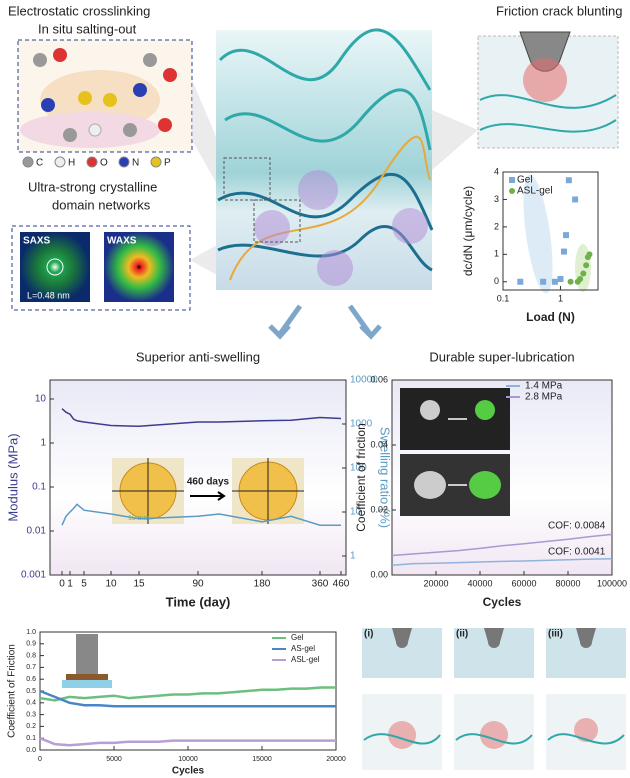 This screenshot has height=778, width=630. What do you see at coordinates (544, 386) in the screenshot?
I see `legend-label: 1.4 MPa` at bounding box center [544, 386].